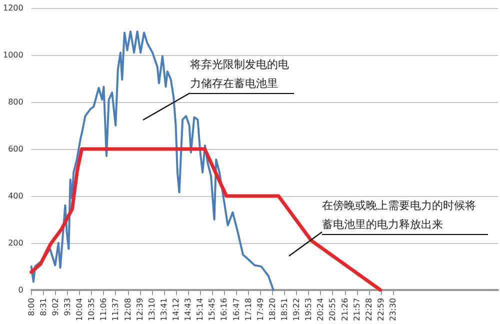  I want to click on x-tick-label: 18:20, so click(272, 310).